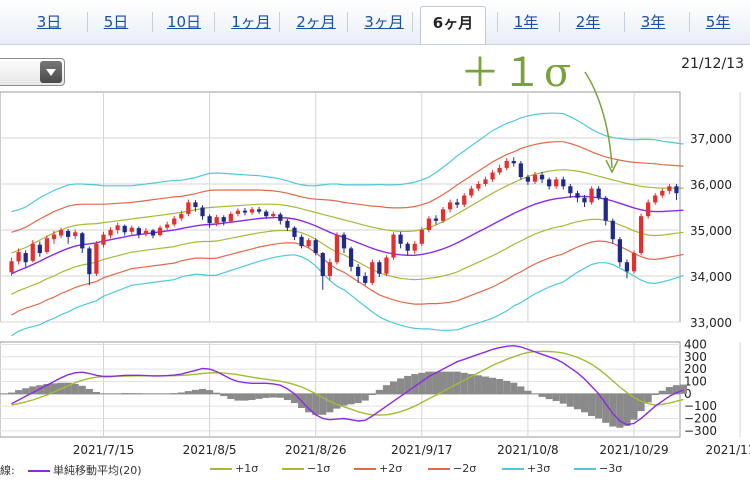  Describe the element at coordinates (700, 418) in the screenshot. I see `macd-y-tick-label: −200` at that location.